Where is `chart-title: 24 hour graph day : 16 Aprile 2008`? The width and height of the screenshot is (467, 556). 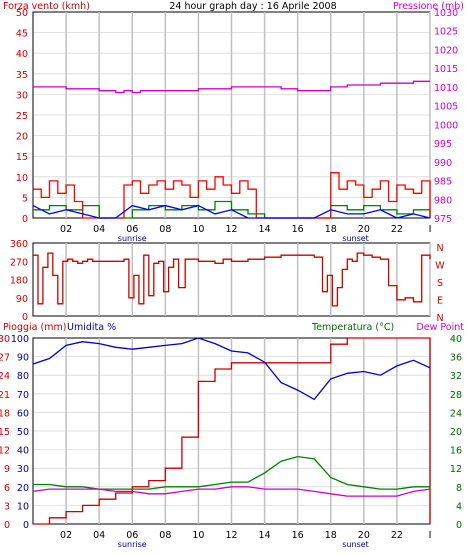
chart-title: 24 hour graph day : 16 Aprile 2008 is located at coordinates (252, 6).